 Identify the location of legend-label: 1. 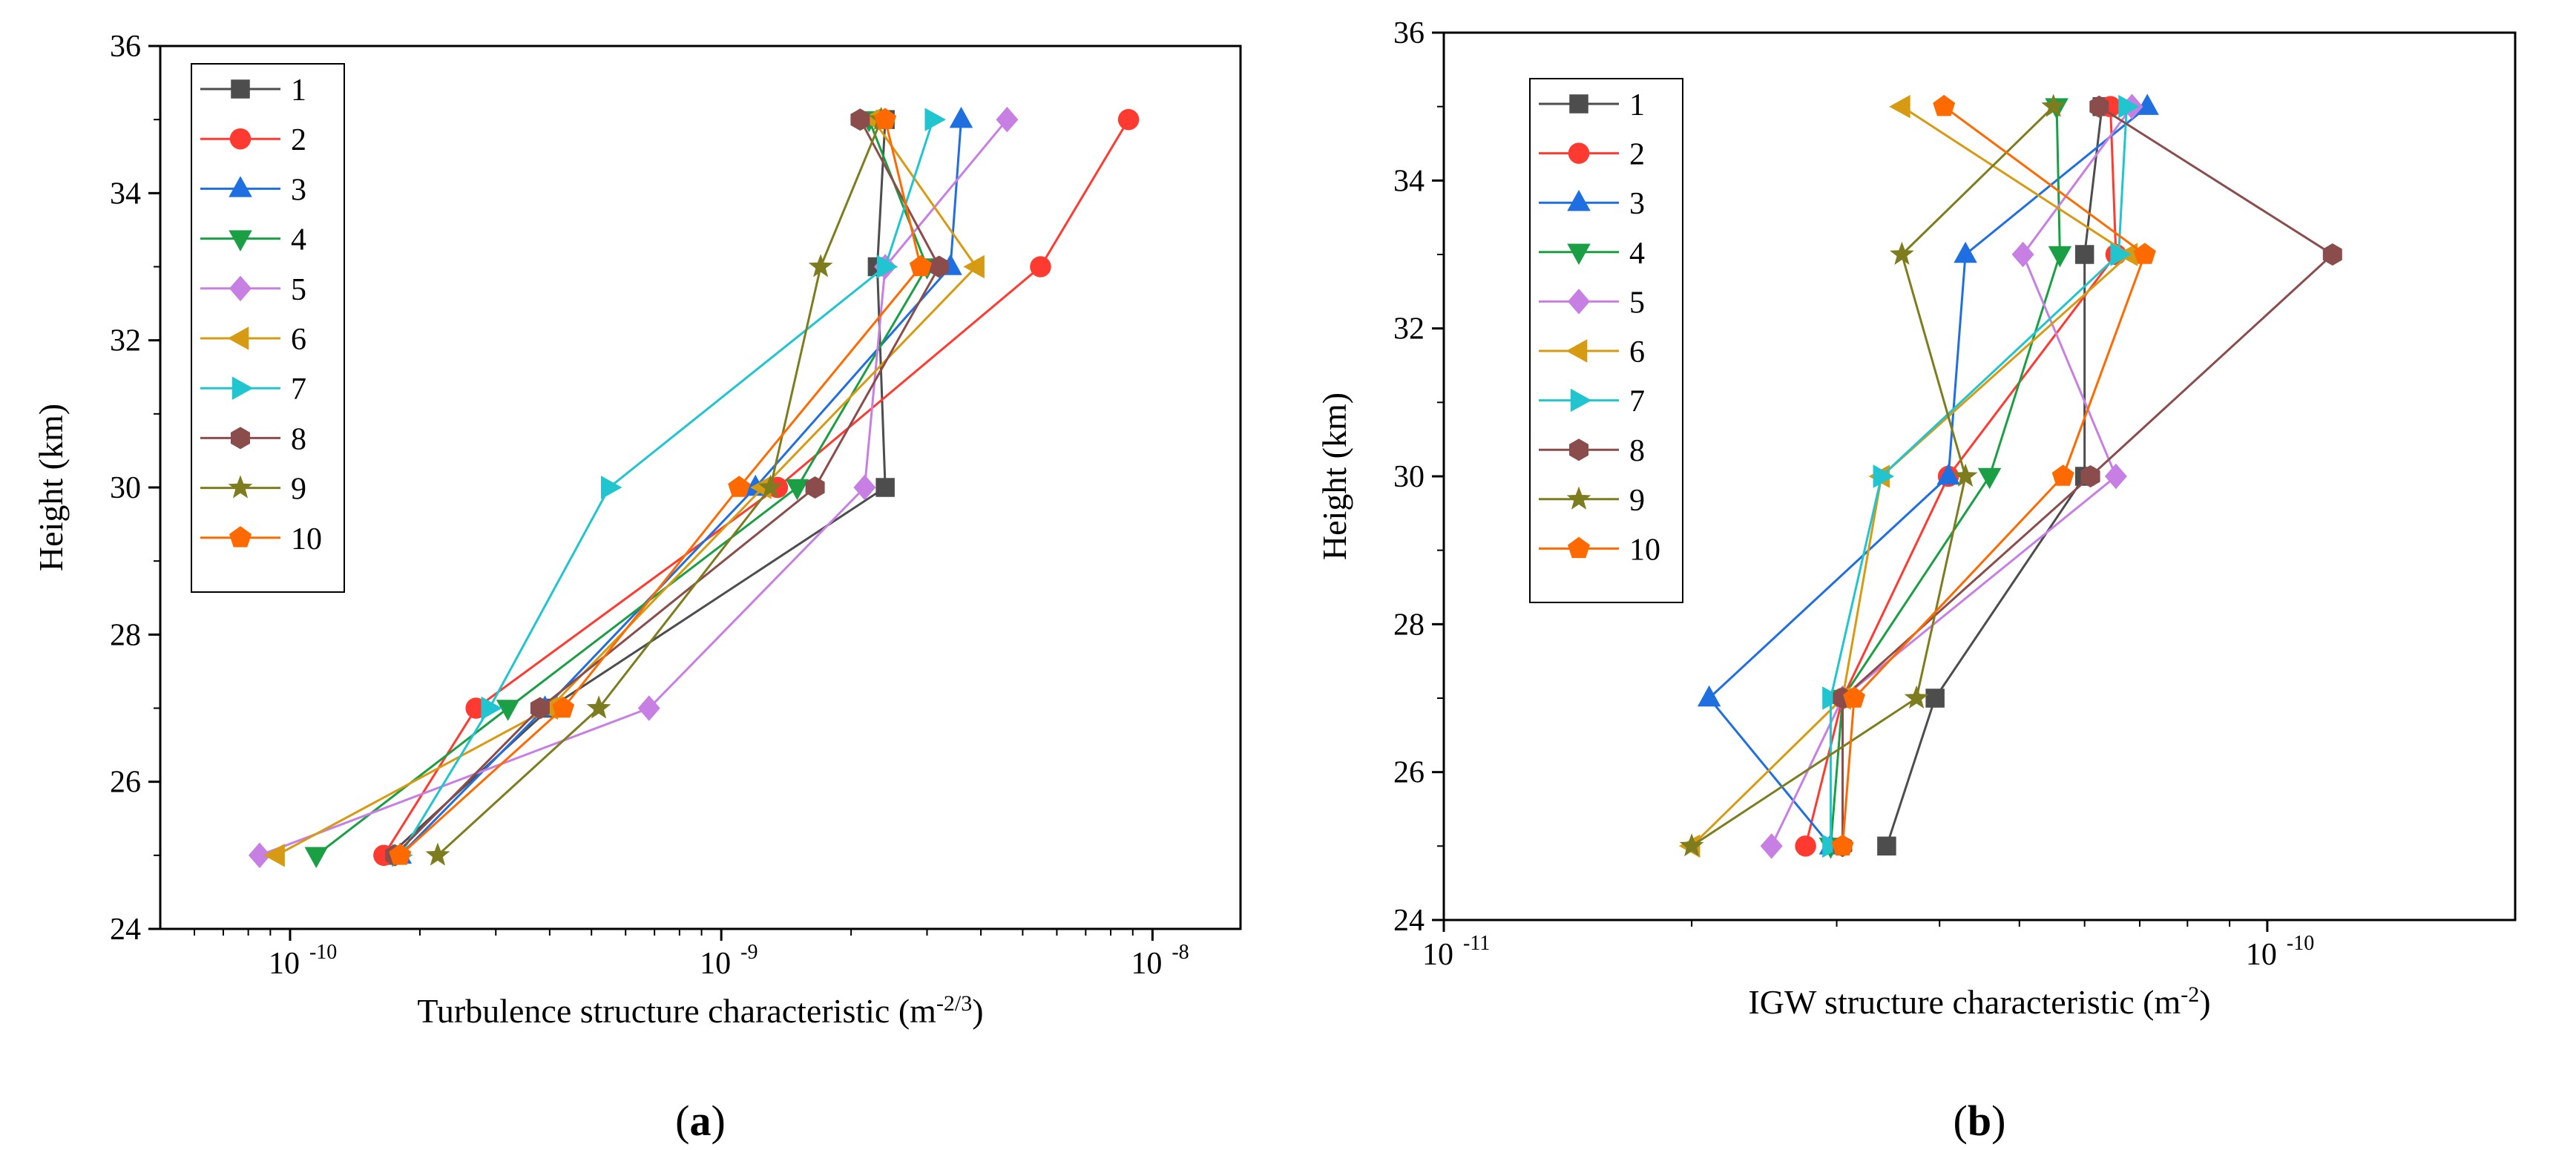
(1637, 105).